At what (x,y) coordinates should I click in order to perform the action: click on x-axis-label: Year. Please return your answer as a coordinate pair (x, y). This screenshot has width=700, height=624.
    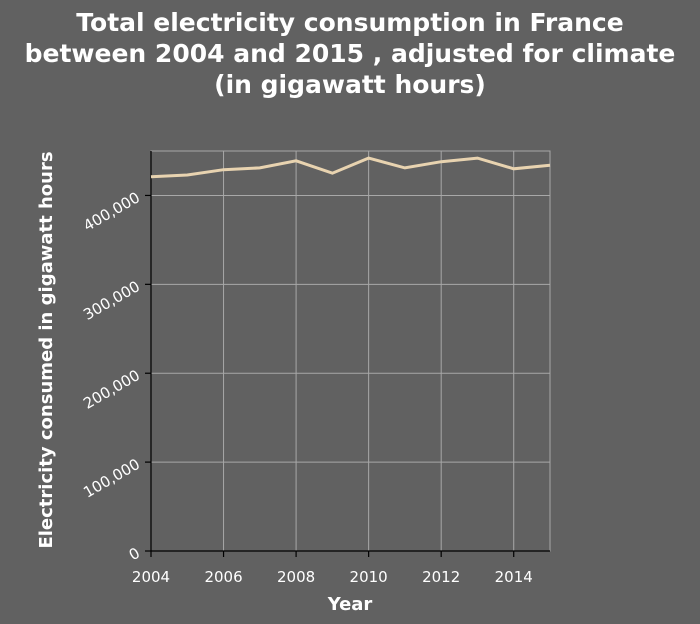
    Looking at the image, I should click on (350, 604).